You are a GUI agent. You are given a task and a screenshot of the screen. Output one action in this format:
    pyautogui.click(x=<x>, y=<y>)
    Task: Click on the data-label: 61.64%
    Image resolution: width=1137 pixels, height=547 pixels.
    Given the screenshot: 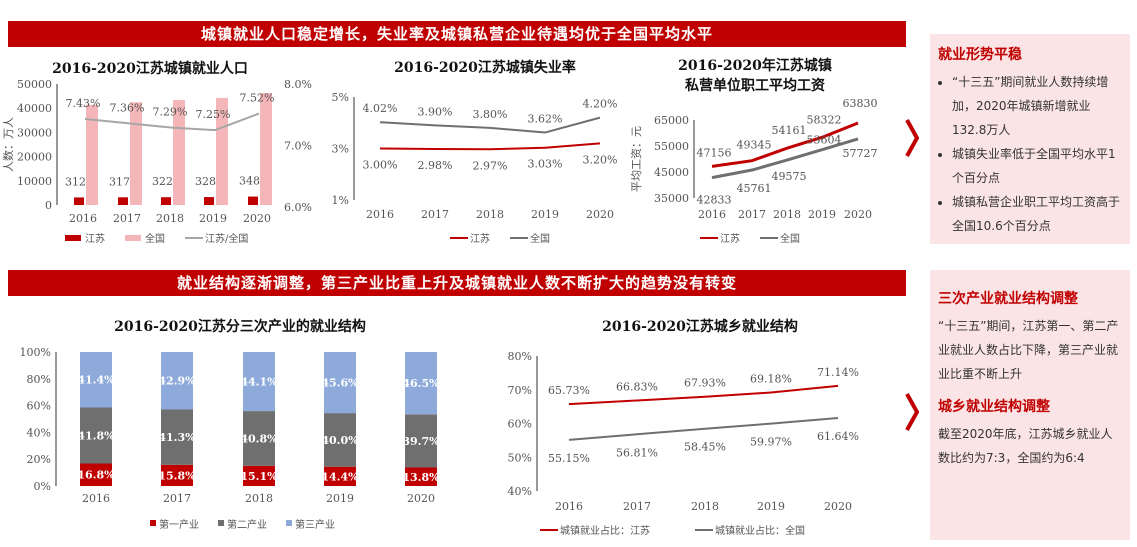 What is the action you would take?
    pyautogui.click(x=838, y=436)
    